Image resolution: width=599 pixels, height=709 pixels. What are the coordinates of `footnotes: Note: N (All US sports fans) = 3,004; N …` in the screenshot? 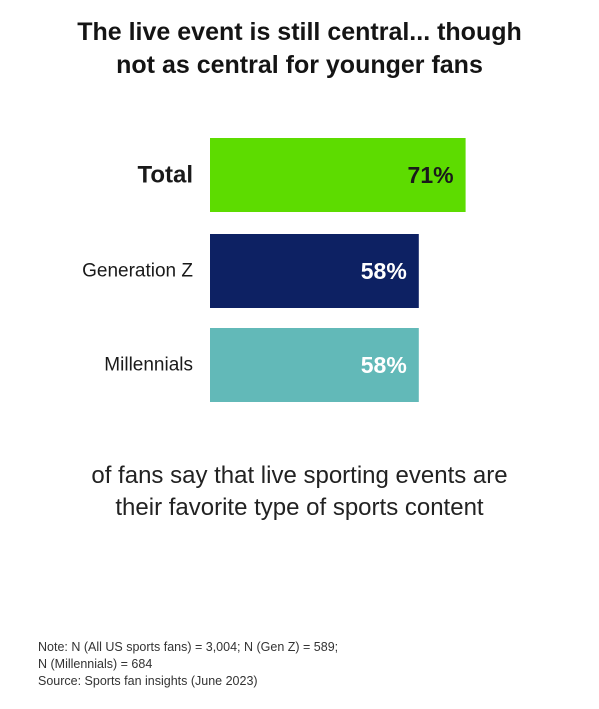 It's located at (188, 664).